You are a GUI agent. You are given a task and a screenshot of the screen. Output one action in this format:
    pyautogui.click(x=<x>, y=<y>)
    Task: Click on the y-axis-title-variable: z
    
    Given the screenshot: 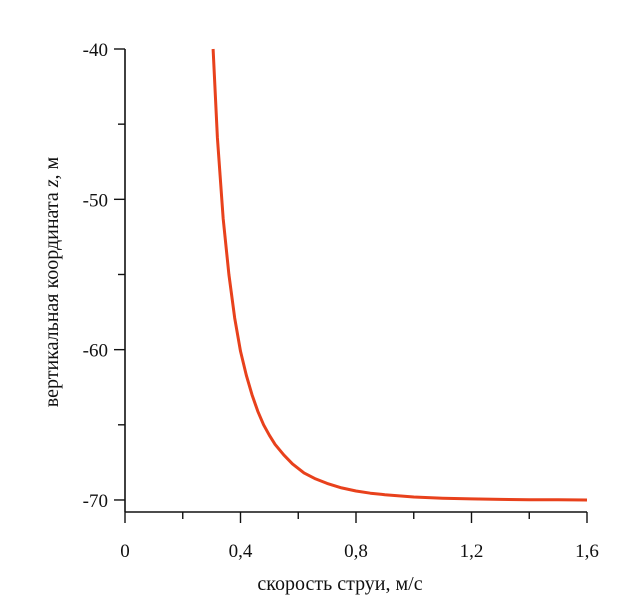 What is the action you would take?
    pyautogui.click(x=52, y=183)
    